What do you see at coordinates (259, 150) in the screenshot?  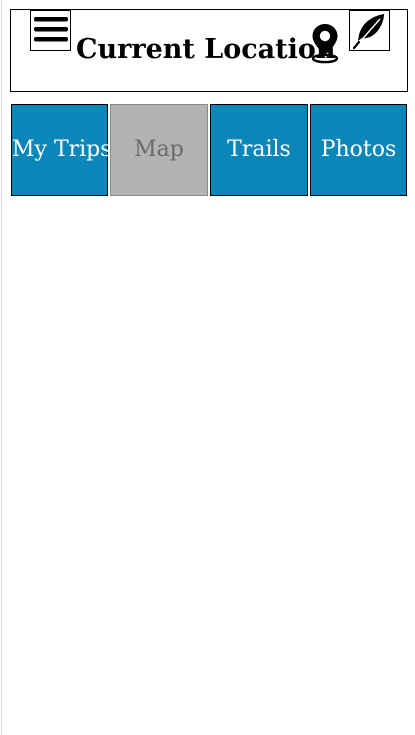 I see `tab-trails: Trails` at bounding box center [259, 150].